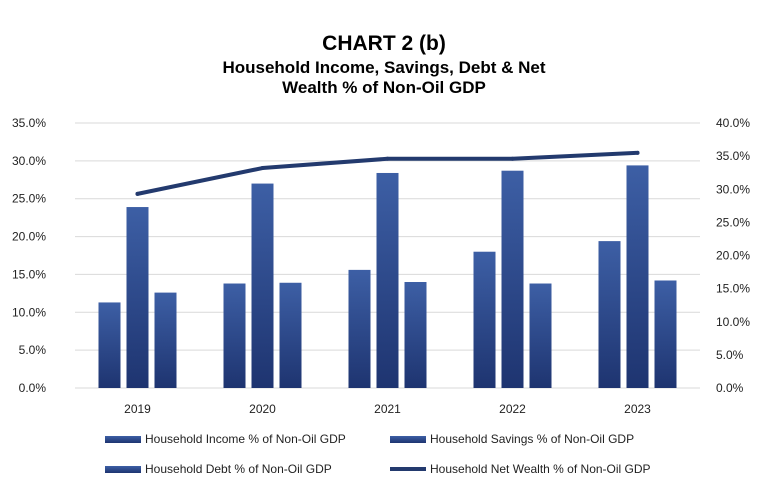 The height and width of the screenshot is (503, 768). What do you see at coordinates (733, 222) in the screenshot?
I see `y-right-tick-label: 25.0%` at bounding box center [733, 222].